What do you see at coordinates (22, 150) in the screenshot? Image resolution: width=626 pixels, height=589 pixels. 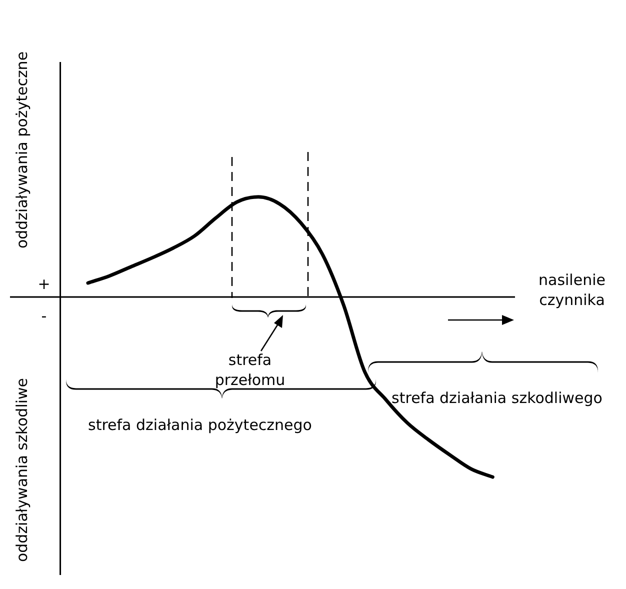 I see `y-axis-title: oddziaływania pożyteczne` at bounding box center [22, 150].